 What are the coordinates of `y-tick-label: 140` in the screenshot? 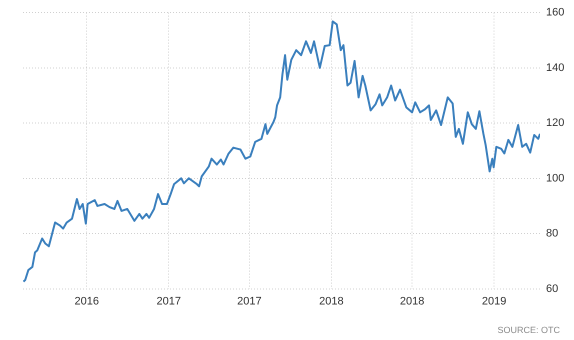 It's located at (555, 68).